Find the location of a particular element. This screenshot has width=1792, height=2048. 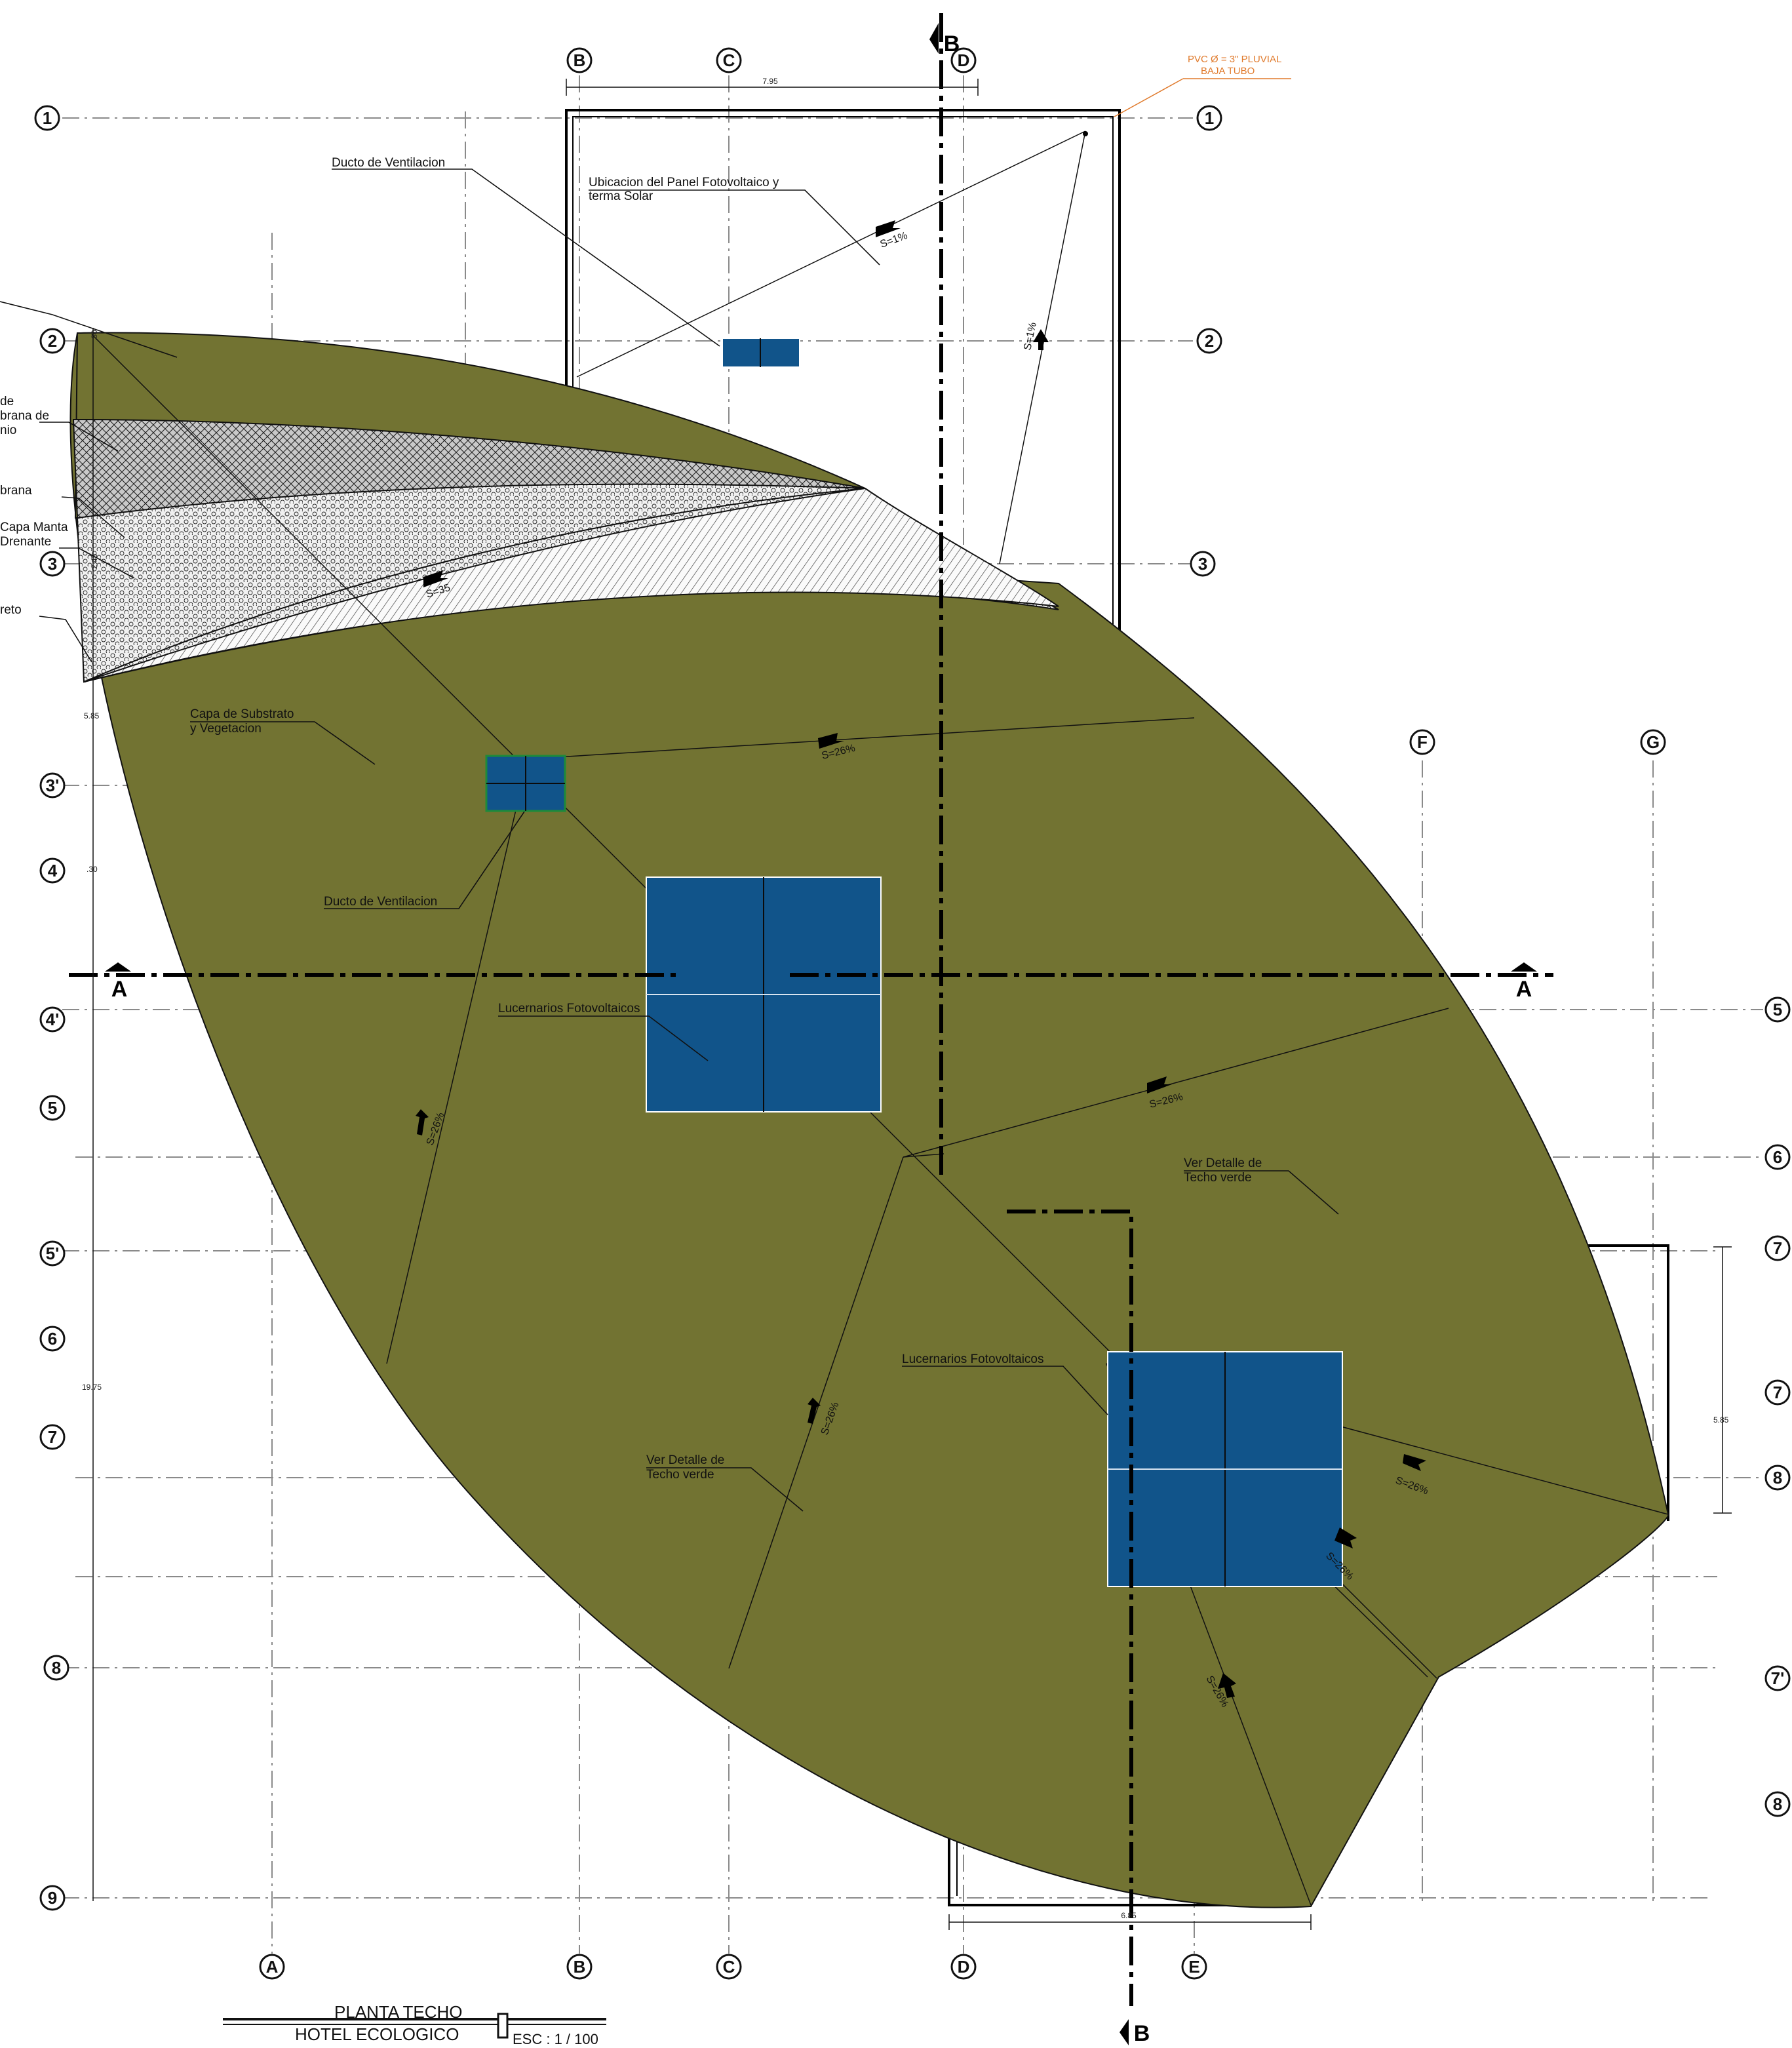

drawing-title-line2: HOTEL ECOLOGICO is located at coordinates (377, 2034).